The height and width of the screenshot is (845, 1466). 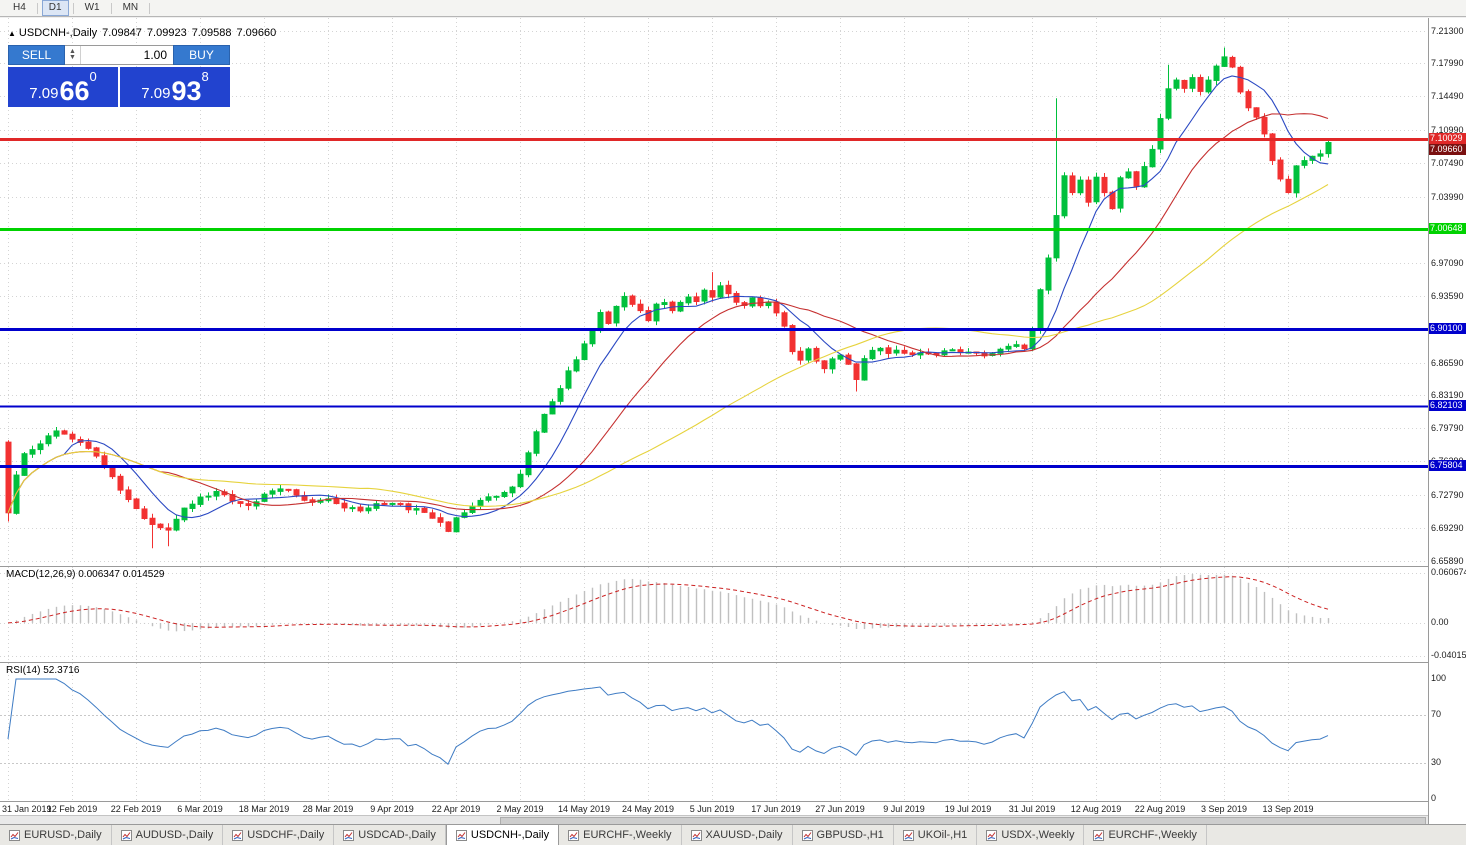 I want to click on date-axis-label: 31 Jan 2019, so click(x=27, y=809).